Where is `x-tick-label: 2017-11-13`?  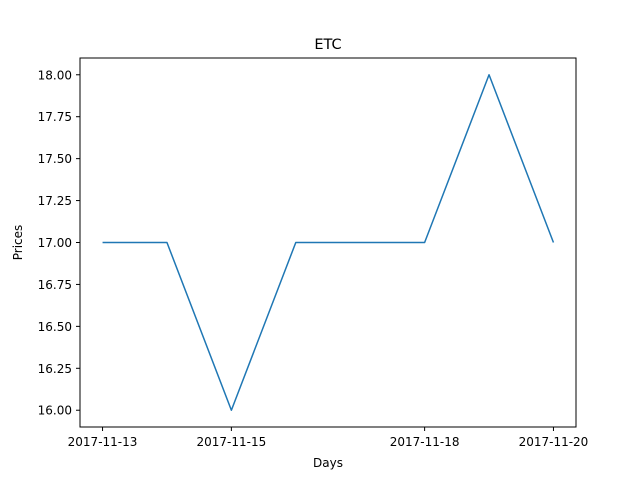 x-tick-label: 2017-11-13 is located at coordinates (103, 442).